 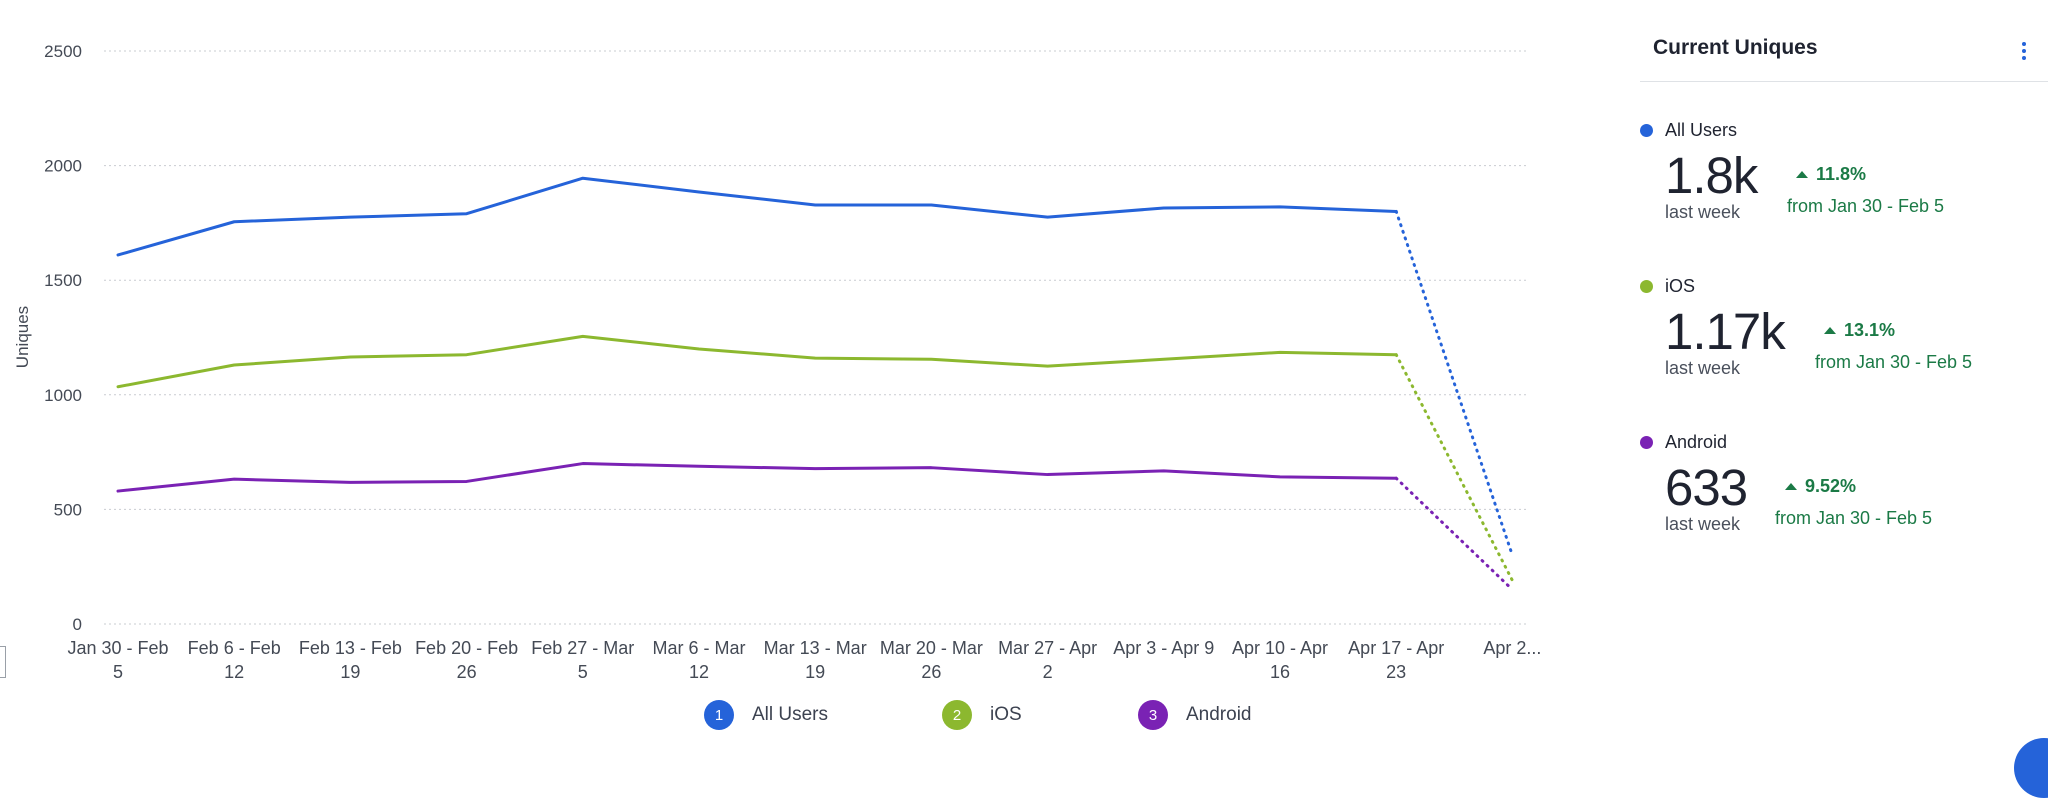 What do you see at coordinates (117, 648) in the screenshot?
I see `x-tick-label: Jan 30 - Feb` at bounding box center [117, 648].